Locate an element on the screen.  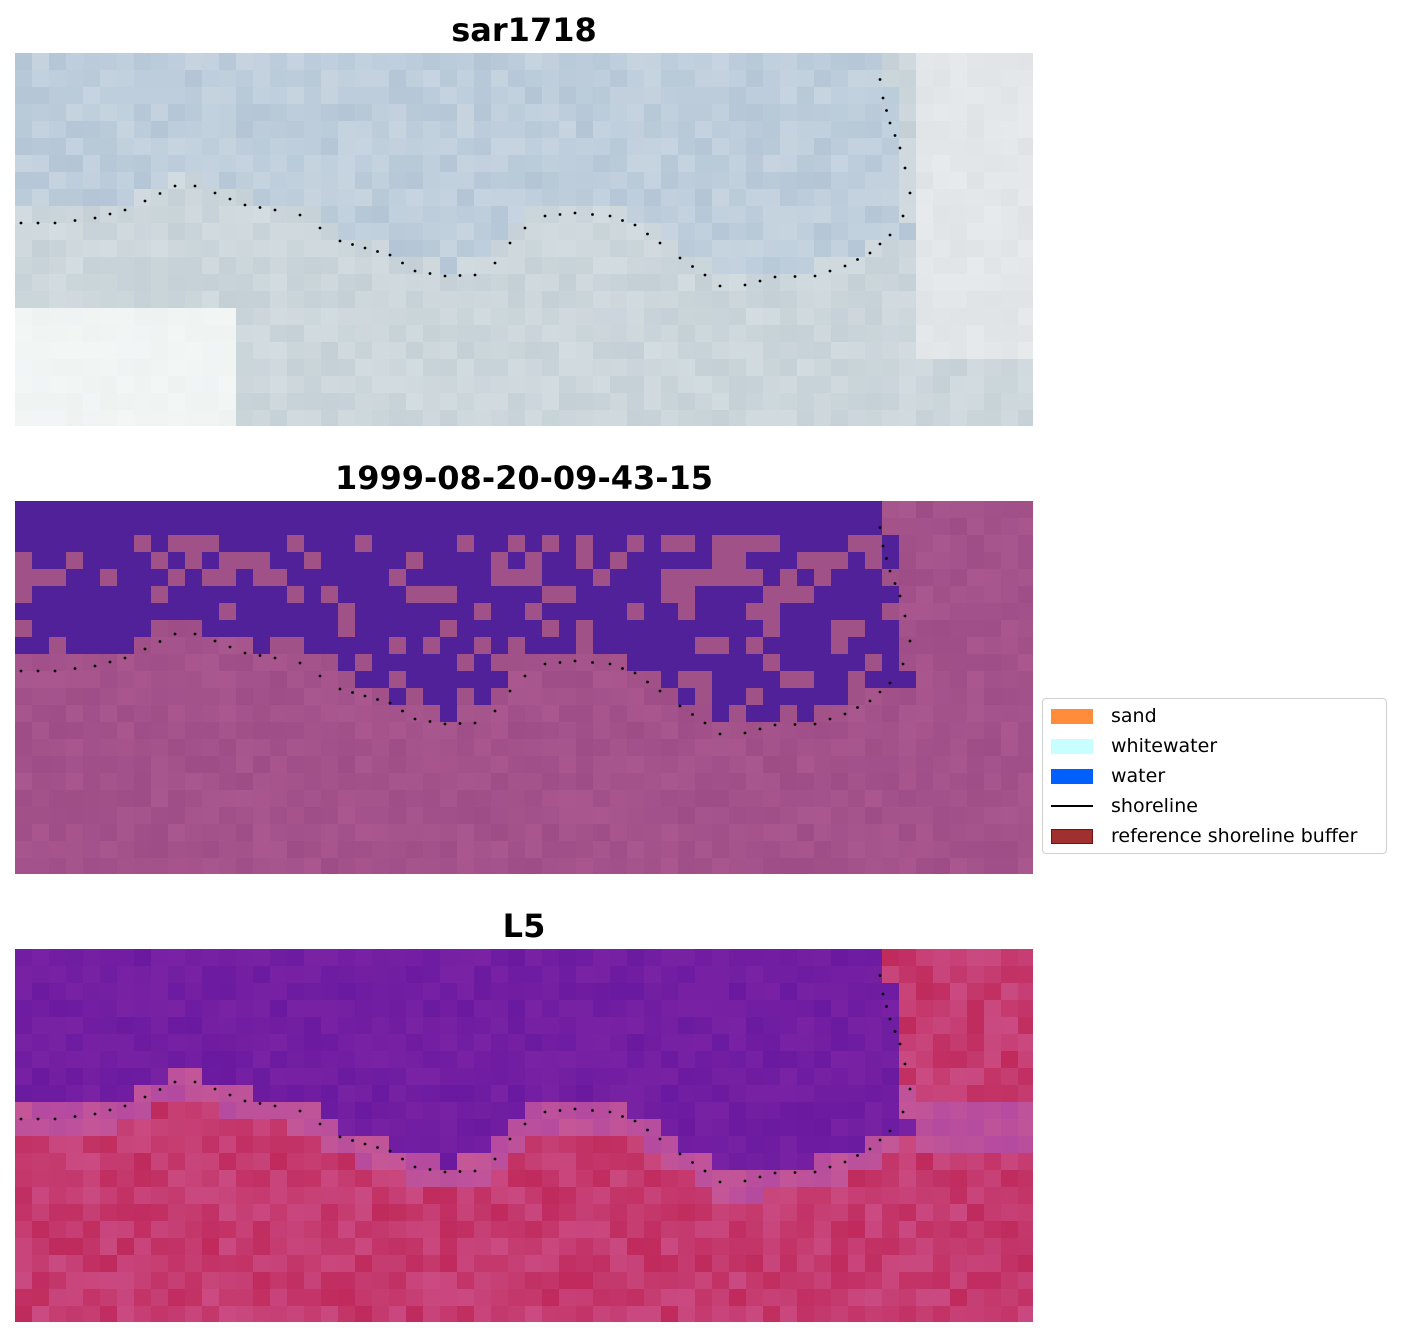
legend-item-shoreline: shoreline is located at coordinates (1124, 806).